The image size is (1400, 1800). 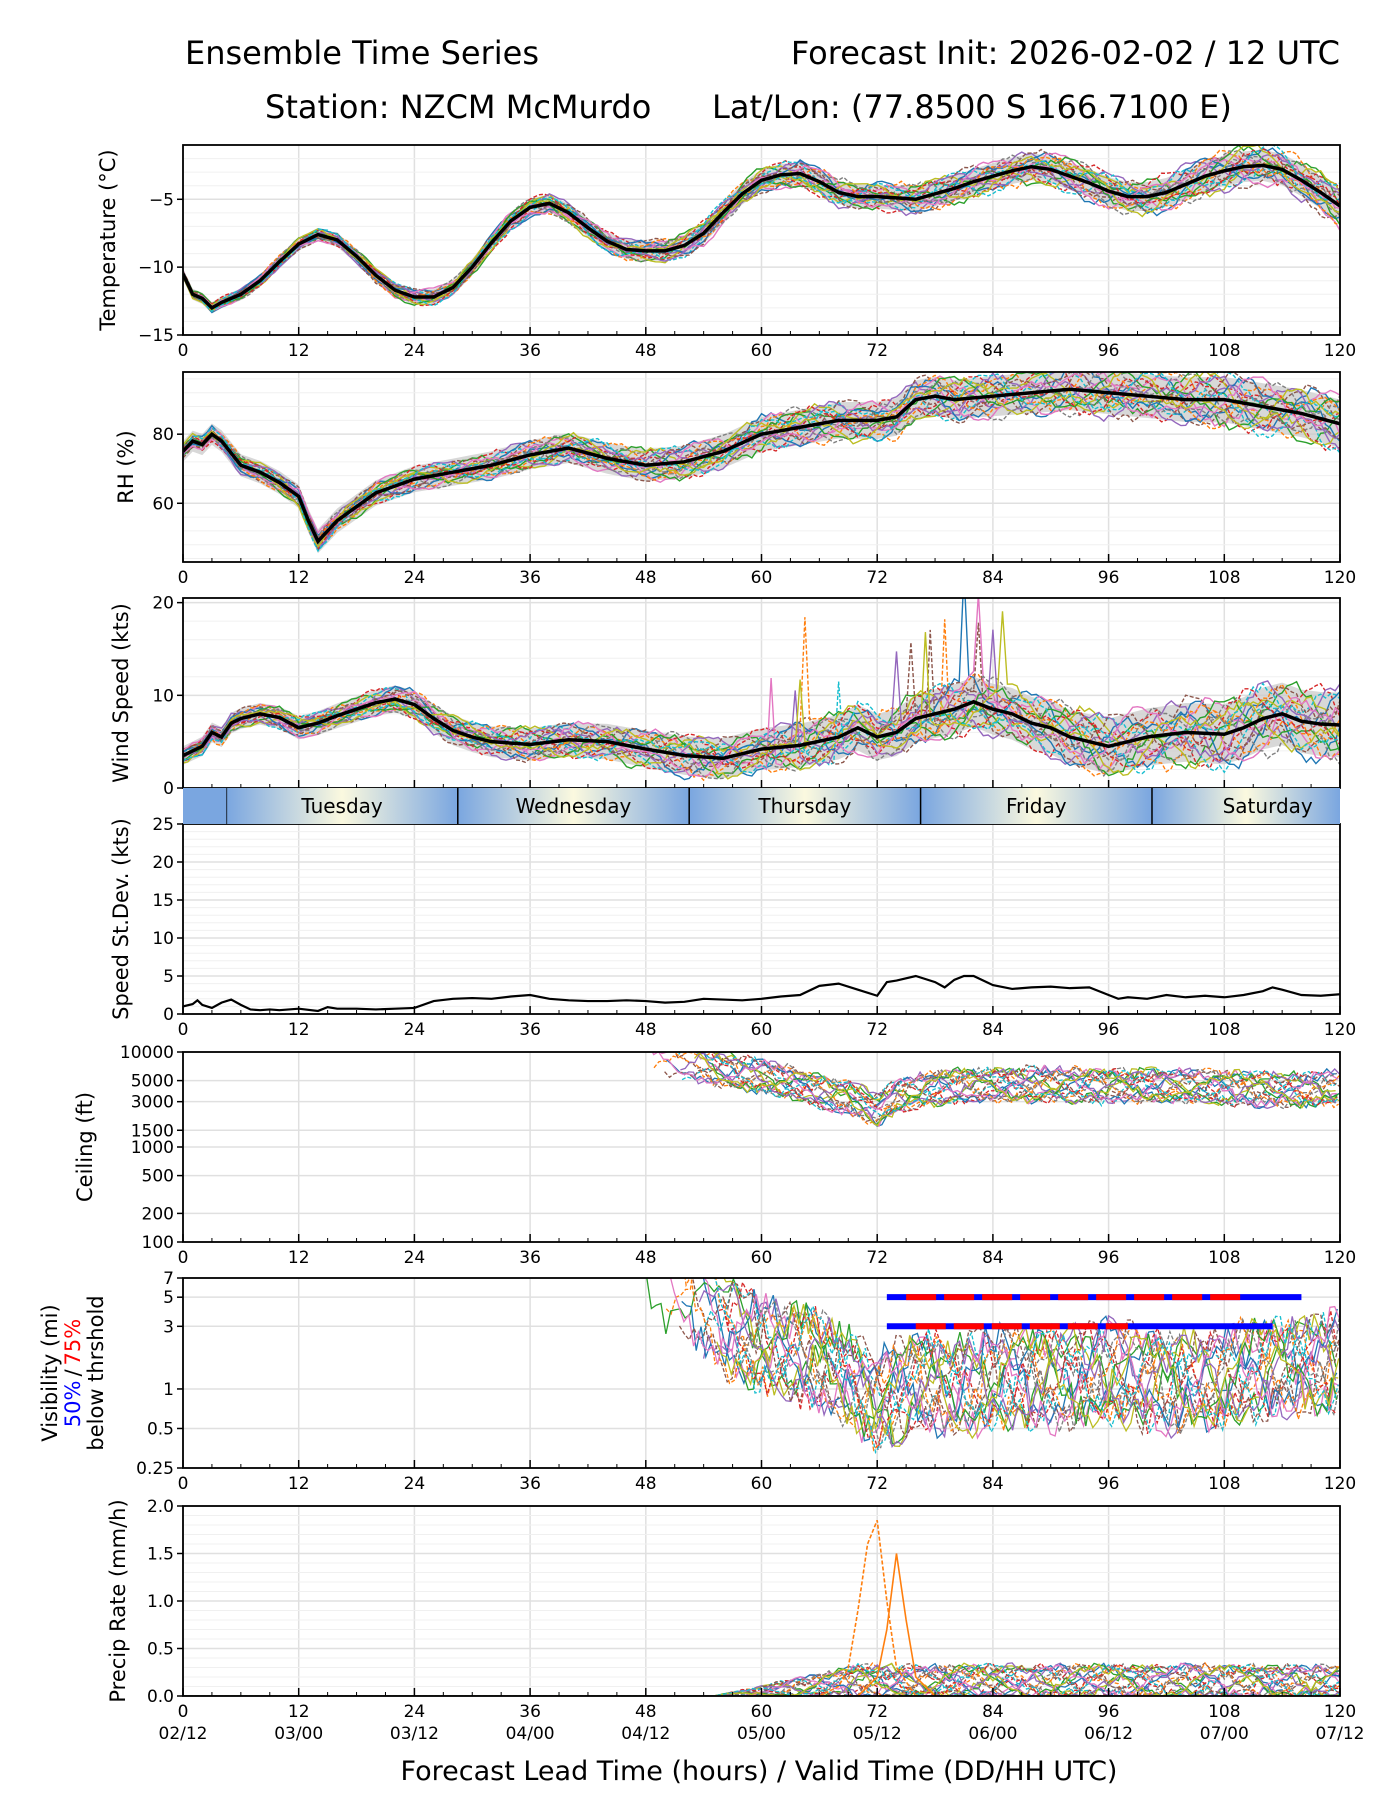 What do you see at coordinates (158, 1177) in the screenshot?
I see `y-tick-label: 500` at bounding box center [158, 1177].